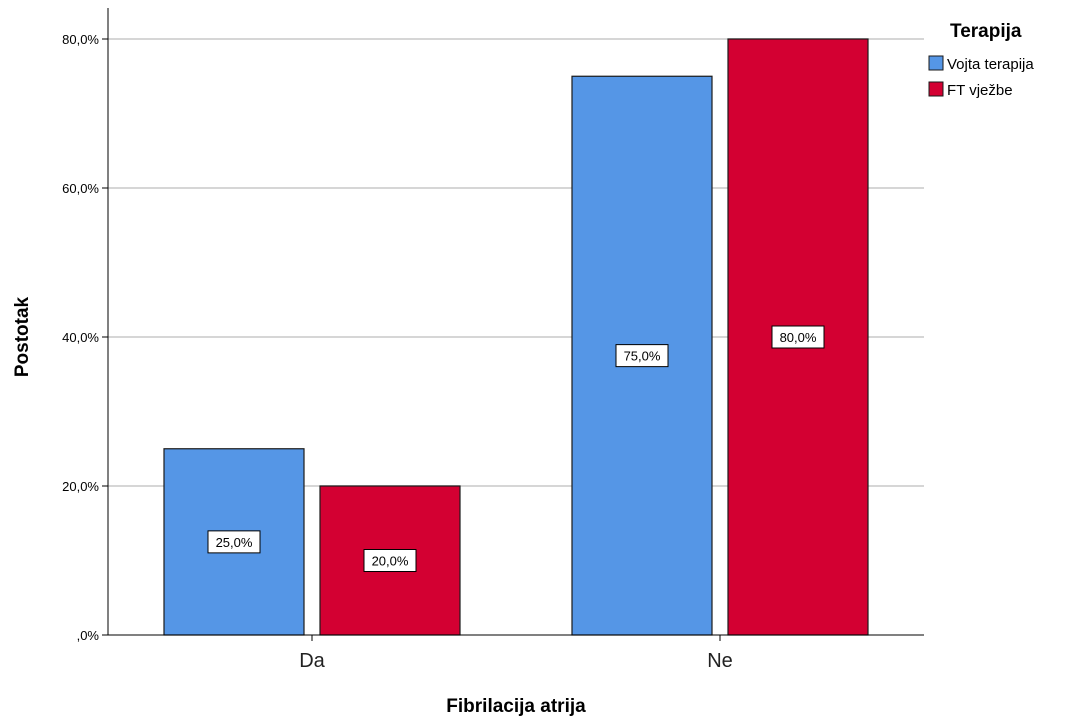 Image resolution: width=1067 pixels, height=723 pixels. Describe the element at coordinates (516, 706) in the screenshot. I see `x-axis-title: Fibrilacija atrija` at that location.